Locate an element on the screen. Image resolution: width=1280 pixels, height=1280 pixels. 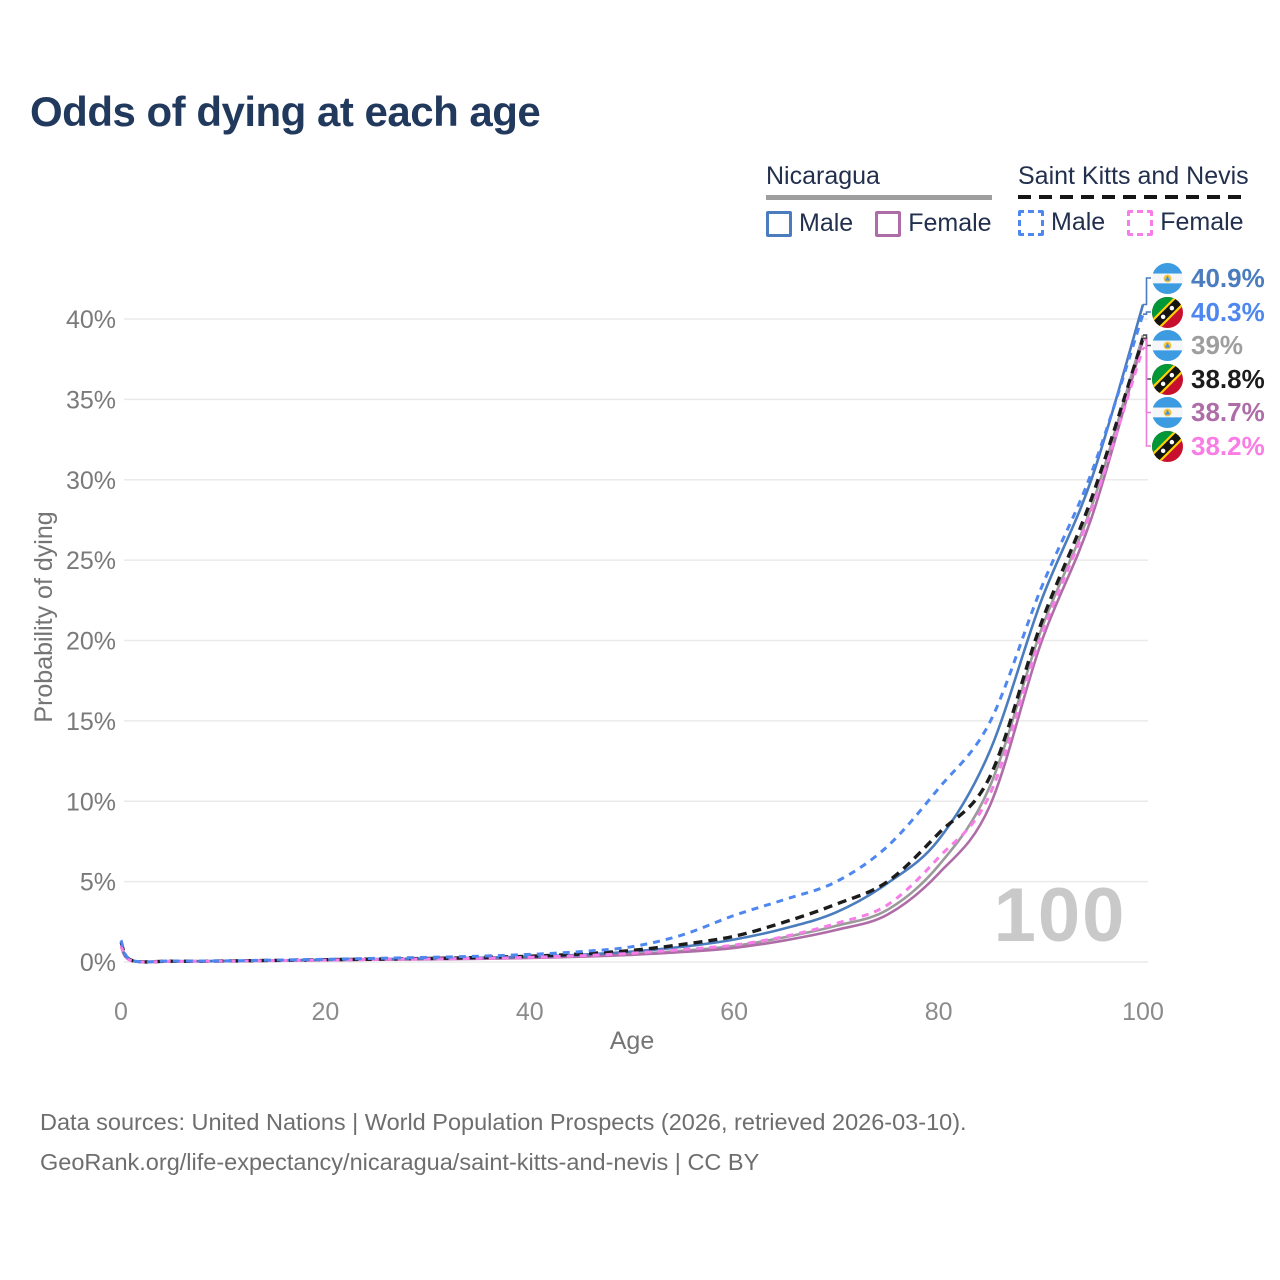
skn-male-swatch is located at coordinates (1031, 222).